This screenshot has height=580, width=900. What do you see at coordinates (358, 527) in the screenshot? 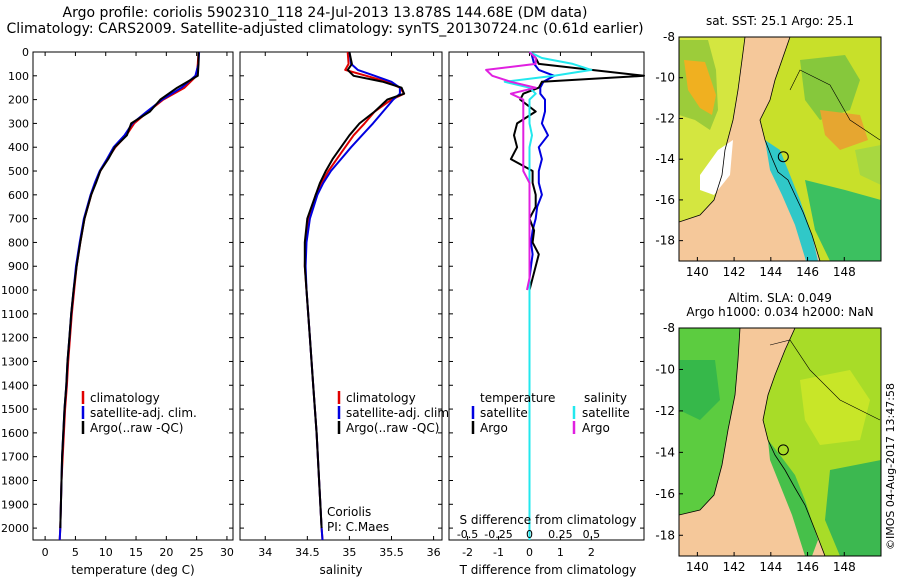
I see `pi-credit: PI: C.Maes` at bounding box center [358, 527].